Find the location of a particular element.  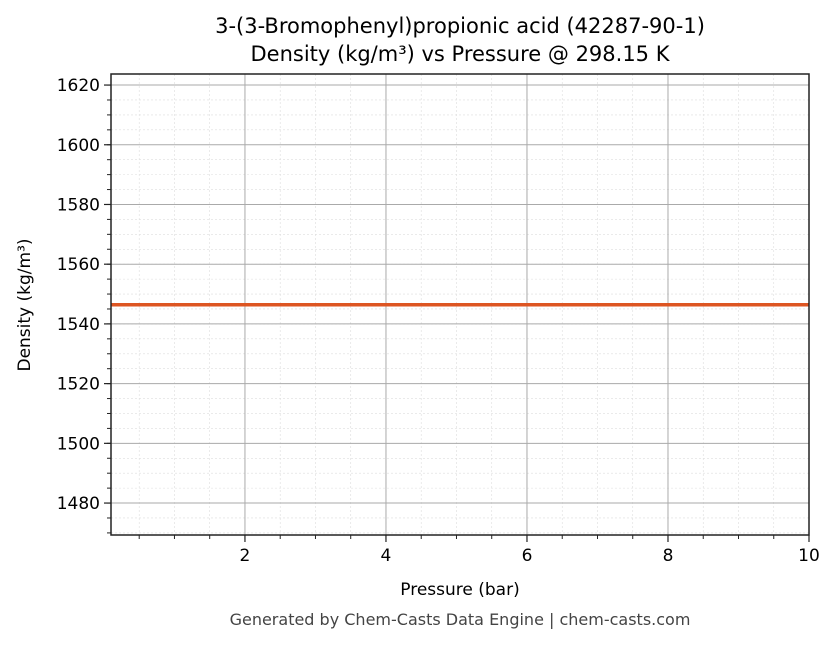

chart-subtitle: Density (kg/m³) vs Pressure @ 298.15 K is located at coordinates (460, 54).